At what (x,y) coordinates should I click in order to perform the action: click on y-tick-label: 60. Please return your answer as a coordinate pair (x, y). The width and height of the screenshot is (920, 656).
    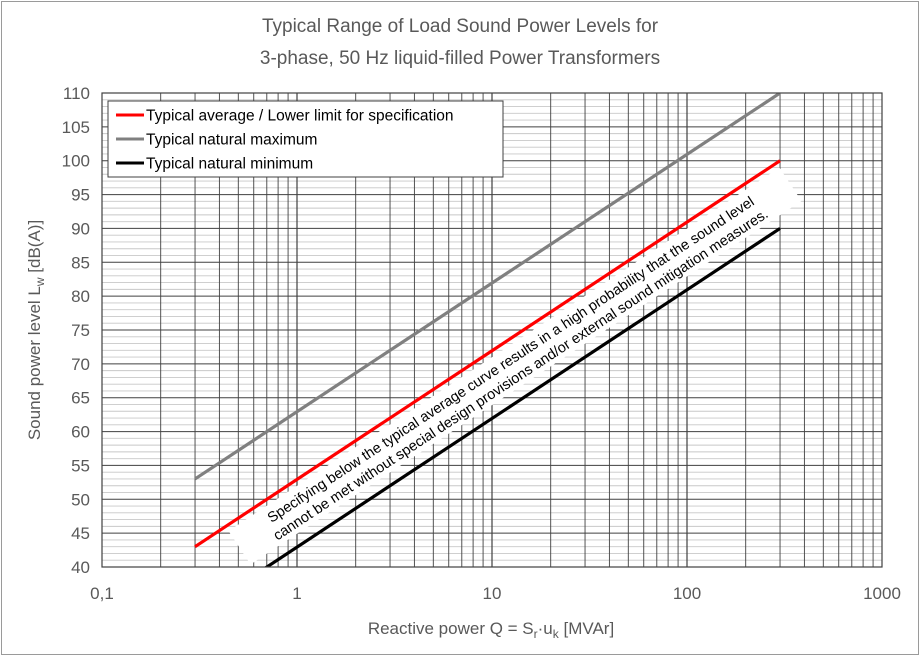
    Looking at the image, I should click on (80, 432).